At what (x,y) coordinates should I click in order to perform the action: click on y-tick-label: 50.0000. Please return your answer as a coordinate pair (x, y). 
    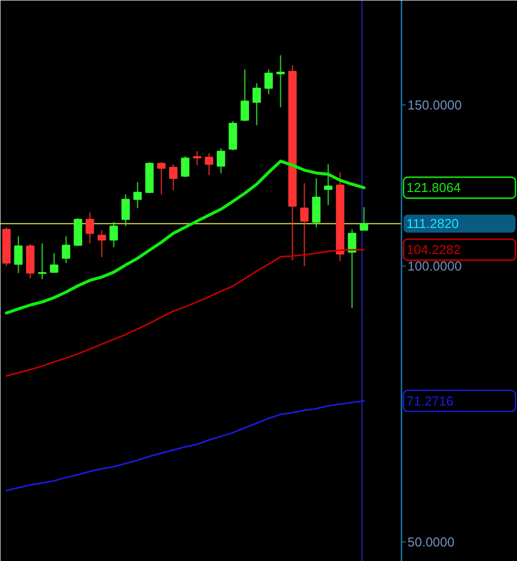
    Looking at the image, I should click on (431, 542).